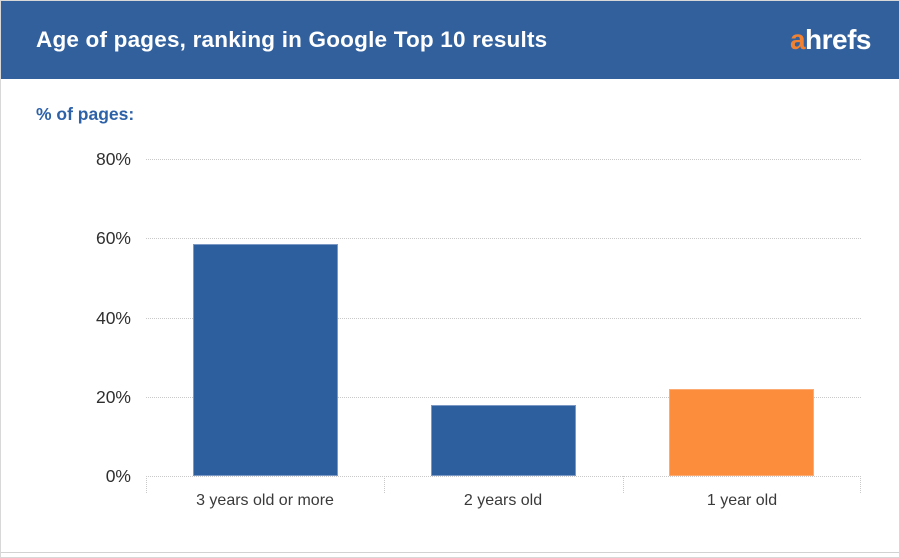 The width and height of the screenshot is (900, 558). Describe the element at coordinates (113, 396) in the screenshot. I see `y-tick-label: 20%` at that location.